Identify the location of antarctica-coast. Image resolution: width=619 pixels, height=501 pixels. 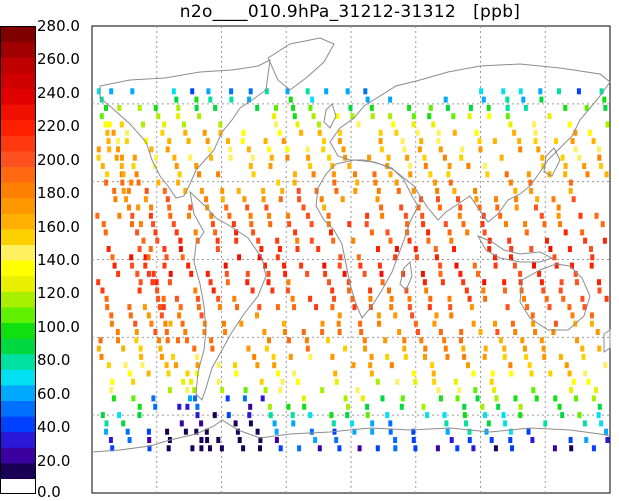
(351, 436).